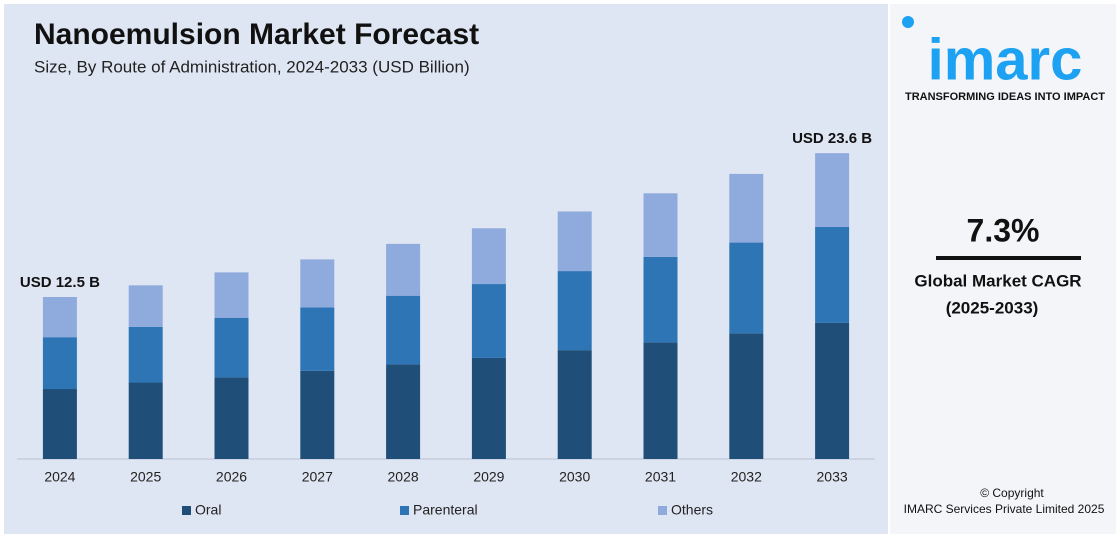  What do you see at coordinates (60, 282) in the screenshot?
I see `total-annotation: USD 12.5 B` at bounding box center [60, 282].